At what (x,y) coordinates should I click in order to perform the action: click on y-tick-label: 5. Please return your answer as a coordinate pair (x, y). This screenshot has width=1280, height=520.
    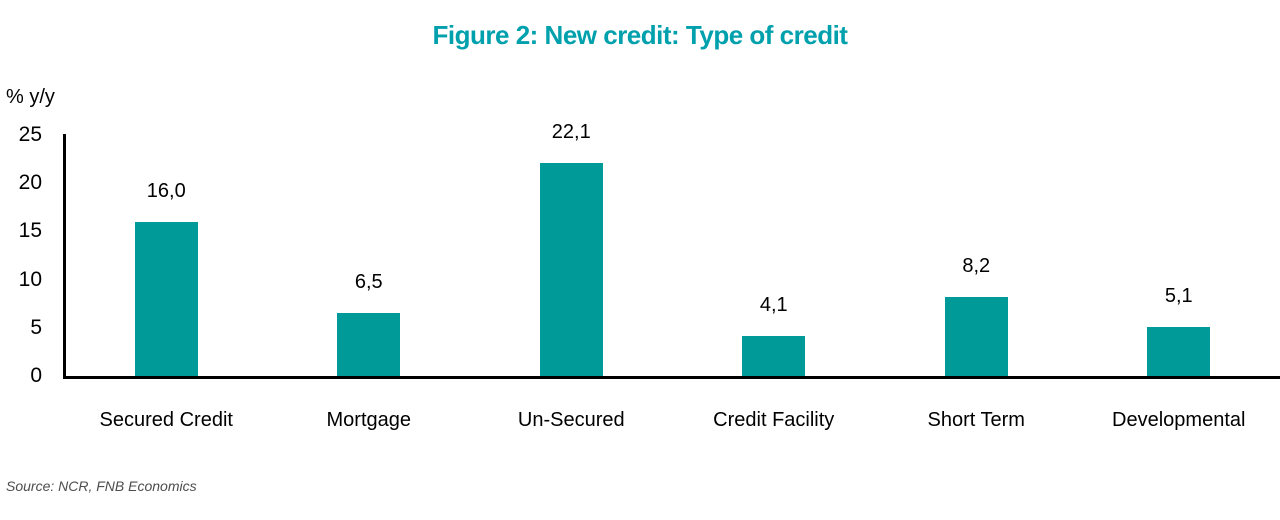
    Looking at the image, I should click on (36, 327).